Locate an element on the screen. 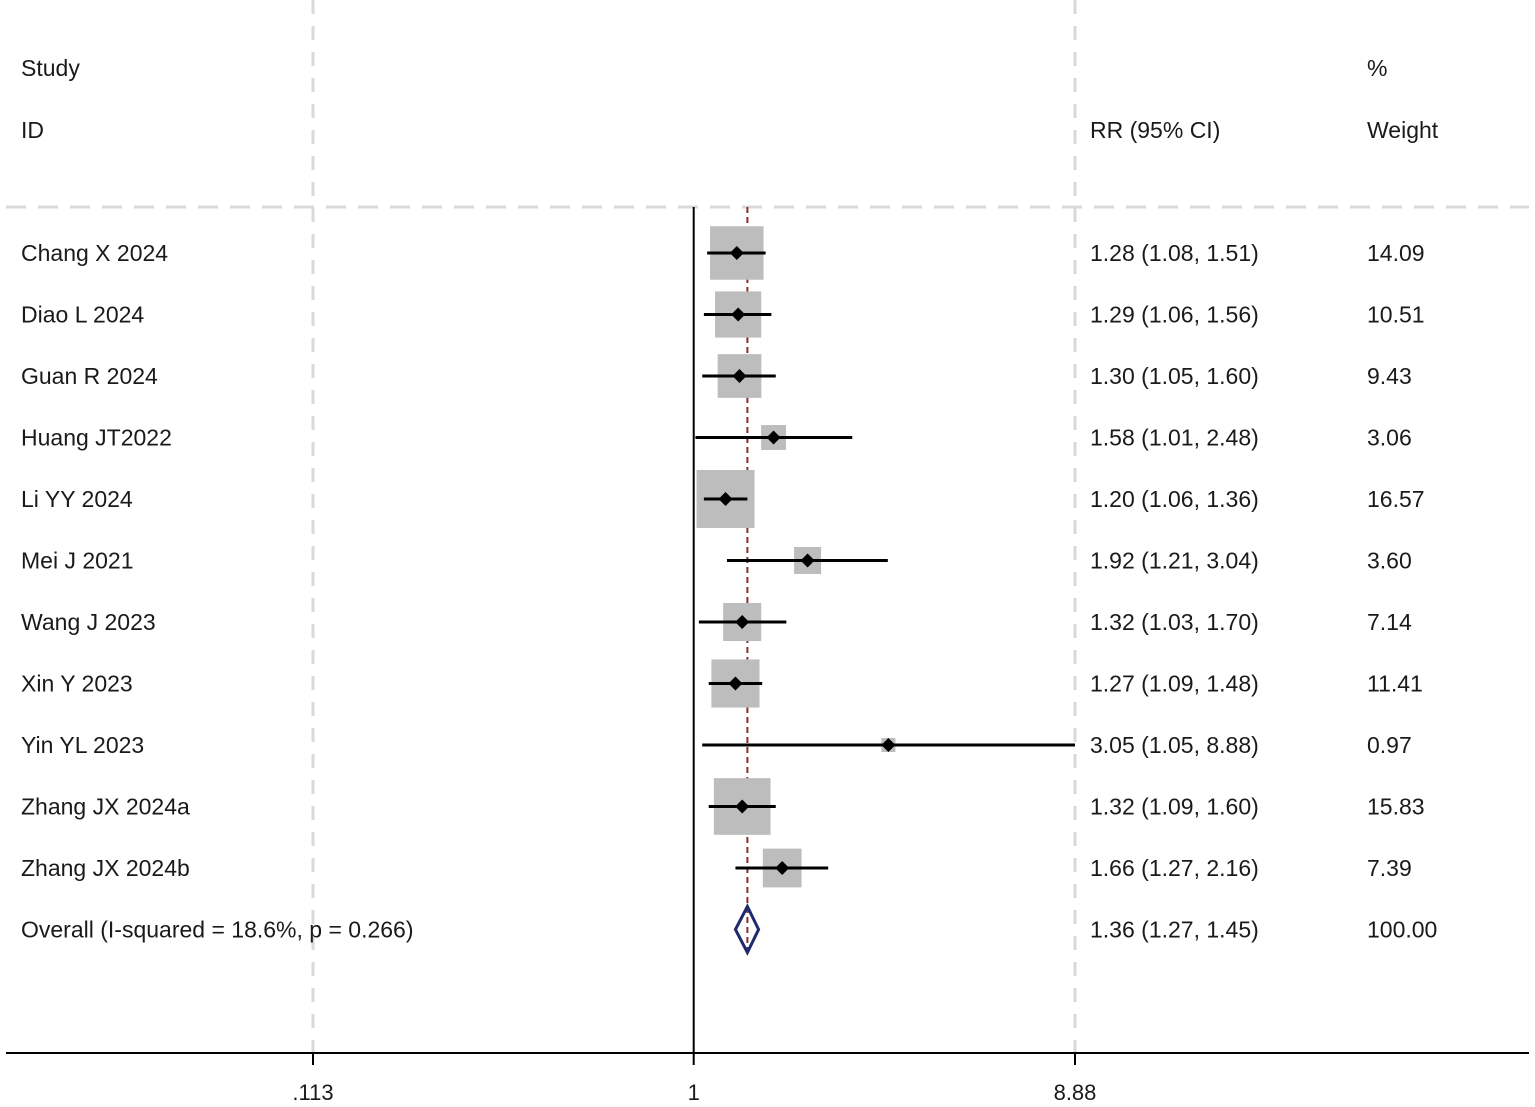 This screenshot has width=1535, height=1107. ci-label: 1.29 (1.06, 1.56) is located at coordinates (1174, 315).